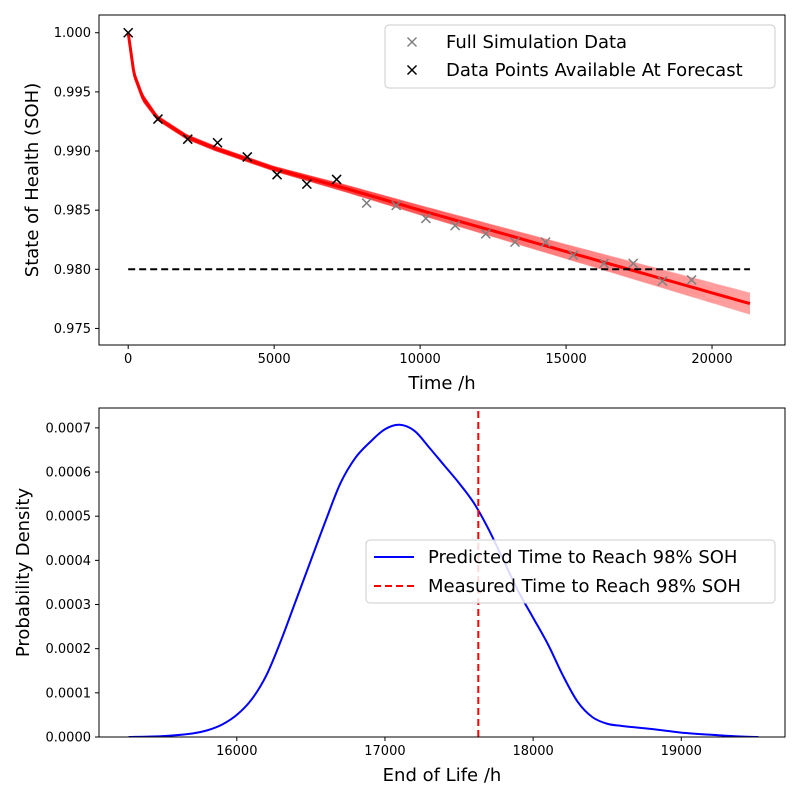  What do you see at coordinates (384, 751) in the screenshot?
I see `x-tick-label: 17000` at bounding box center [384, 751].